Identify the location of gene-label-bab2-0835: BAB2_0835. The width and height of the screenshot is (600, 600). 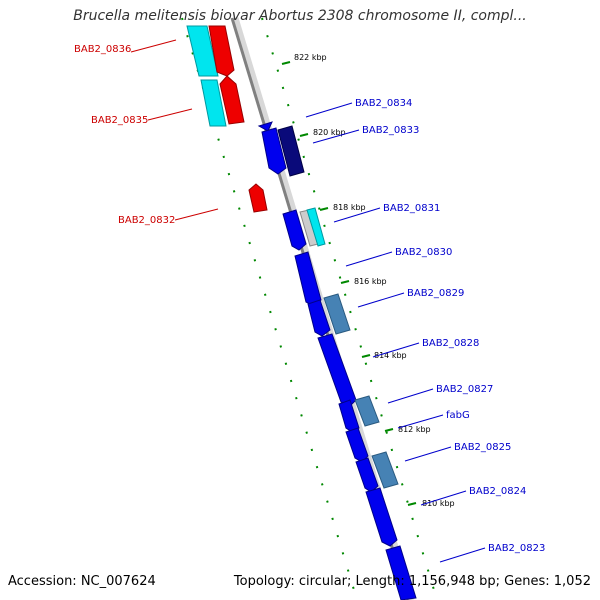
(142, 117).